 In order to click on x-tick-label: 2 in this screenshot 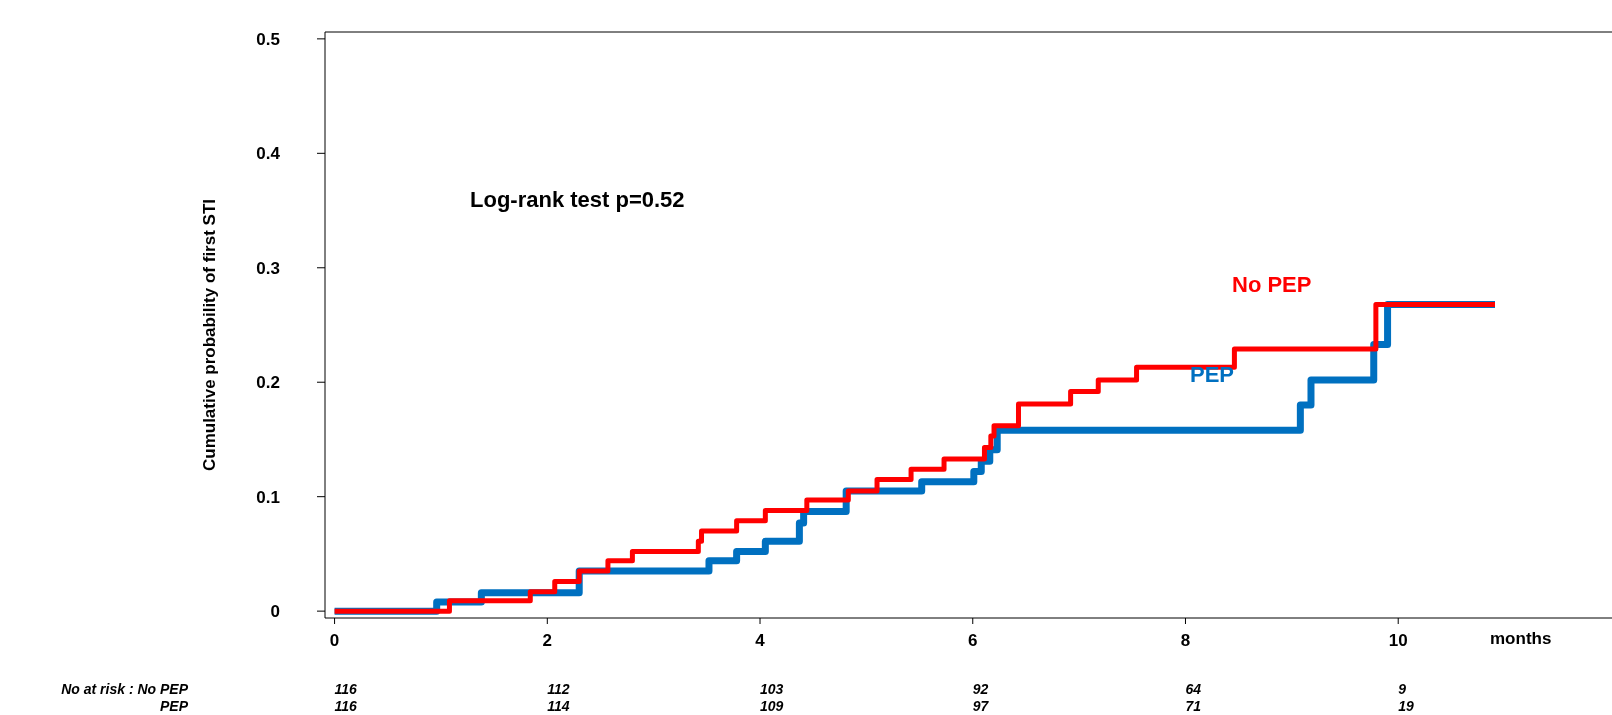, I will do `click(547, 640)`.